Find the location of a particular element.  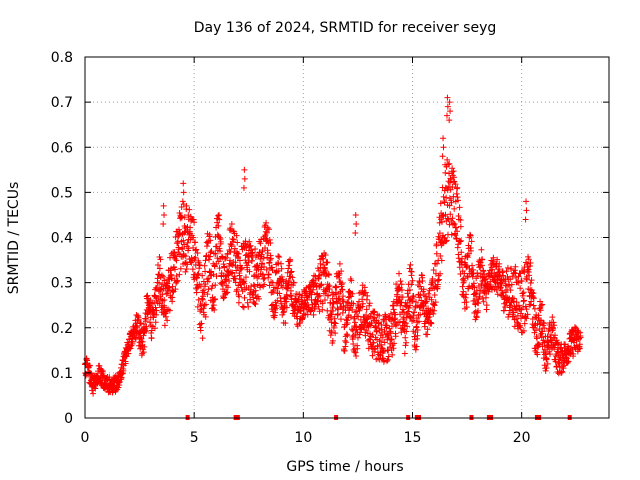

y-tick-label: 0.2 is located at coordinates (62, 329).